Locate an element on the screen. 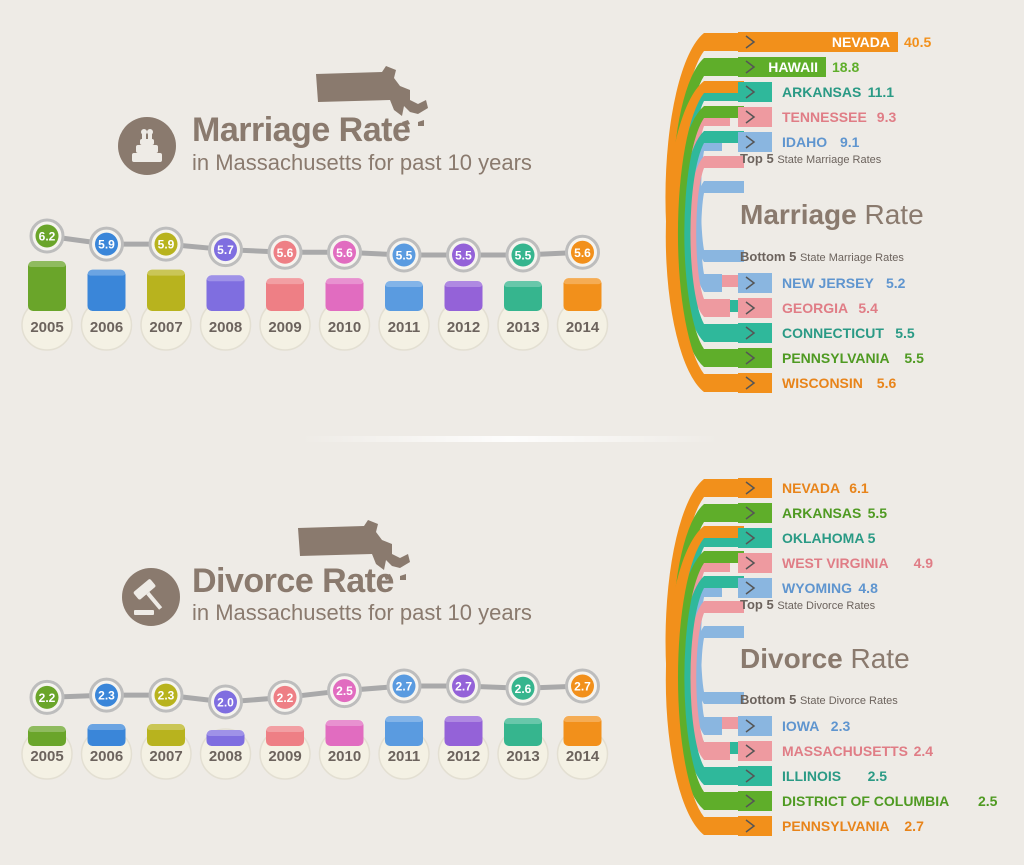  state-value: 9.1 is located at coordinates (850, 142).